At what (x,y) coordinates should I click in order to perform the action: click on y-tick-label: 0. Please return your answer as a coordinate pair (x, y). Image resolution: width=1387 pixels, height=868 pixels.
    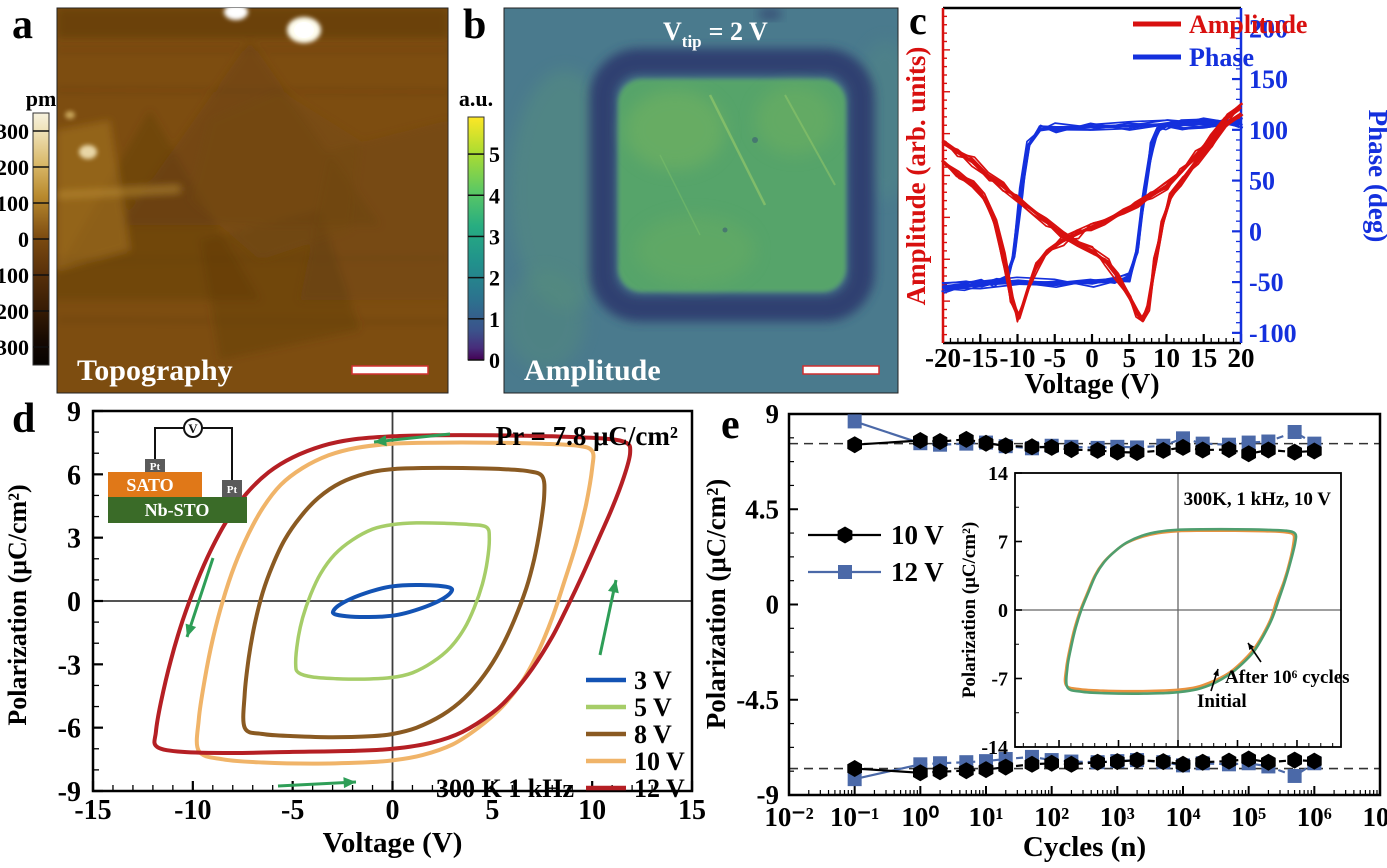
    Looking at the image, I should click on (773, 605).